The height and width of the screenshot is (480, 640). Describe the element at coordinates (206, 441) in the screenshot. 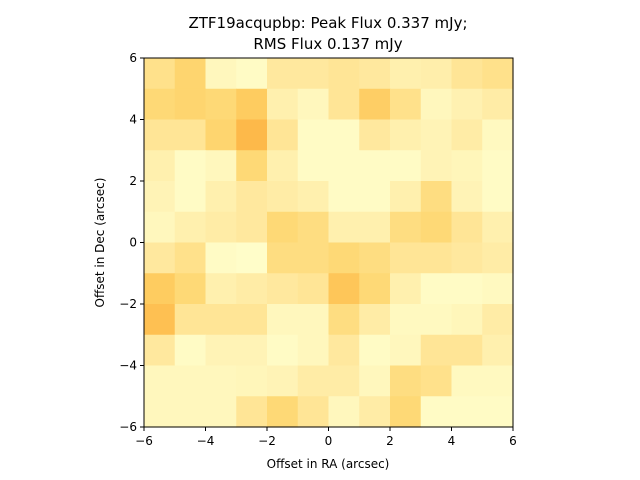

I see `x-tick-label: −4` at that location.